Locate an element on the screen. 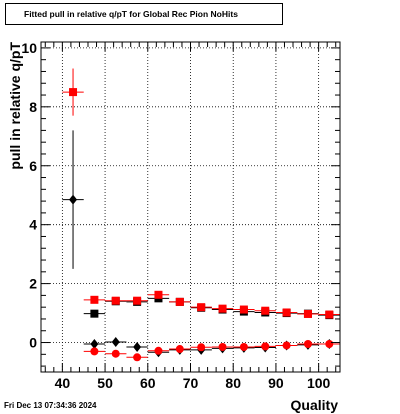 Image resolution: width=400 pixels, height=414 pixels. x-tick-label: 40 is located at coordinates (63, 383).